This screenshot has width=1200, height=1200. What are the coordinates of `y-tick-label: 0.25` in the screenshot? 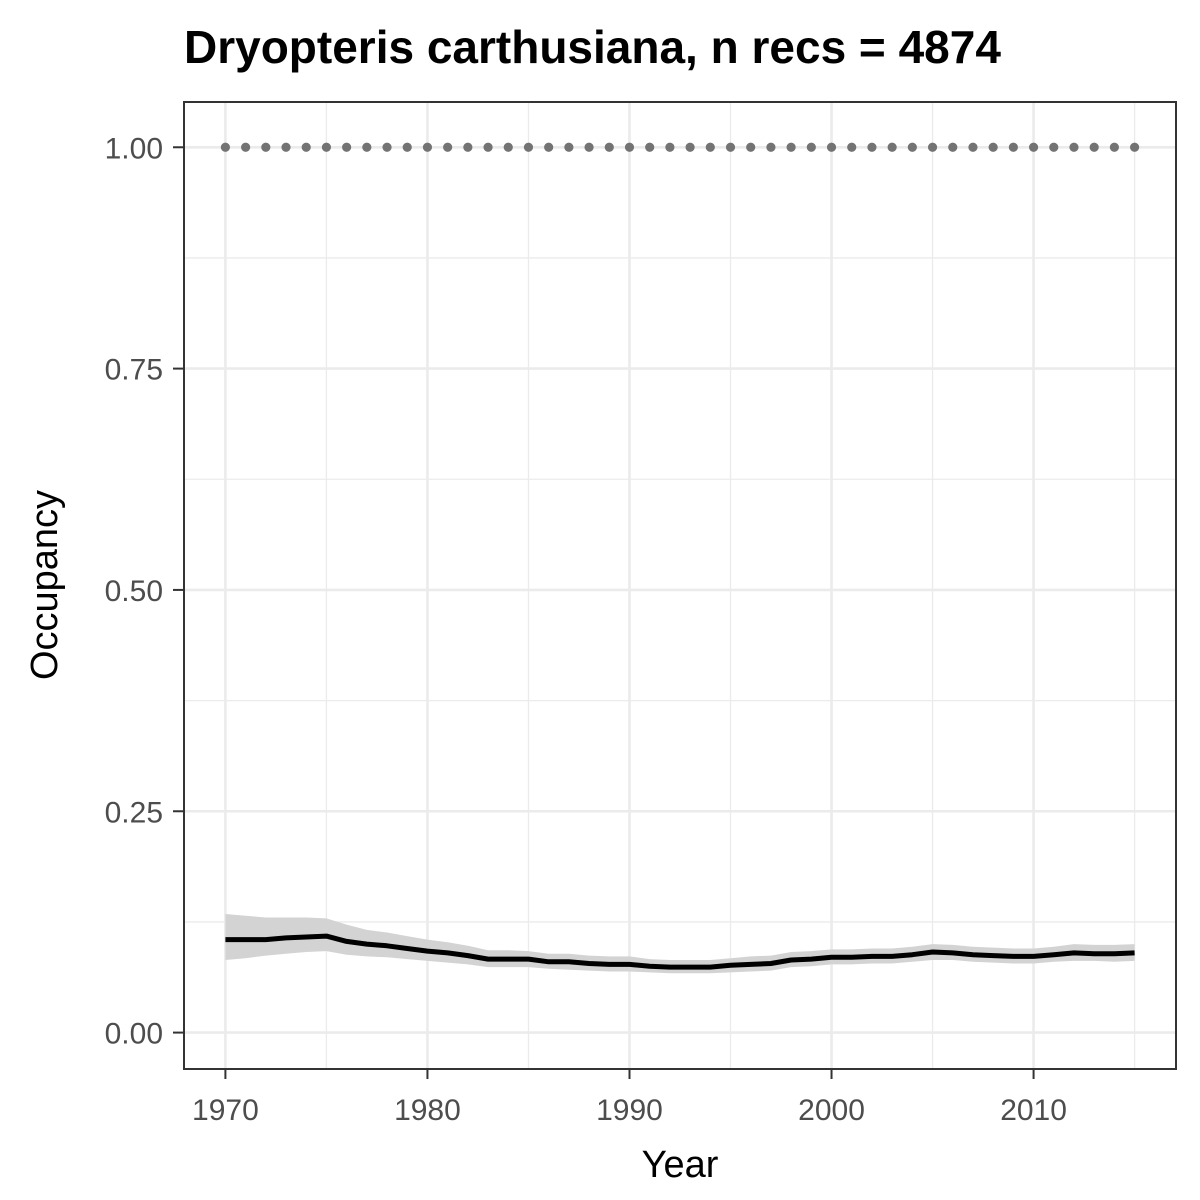 It's located at (134, 812).